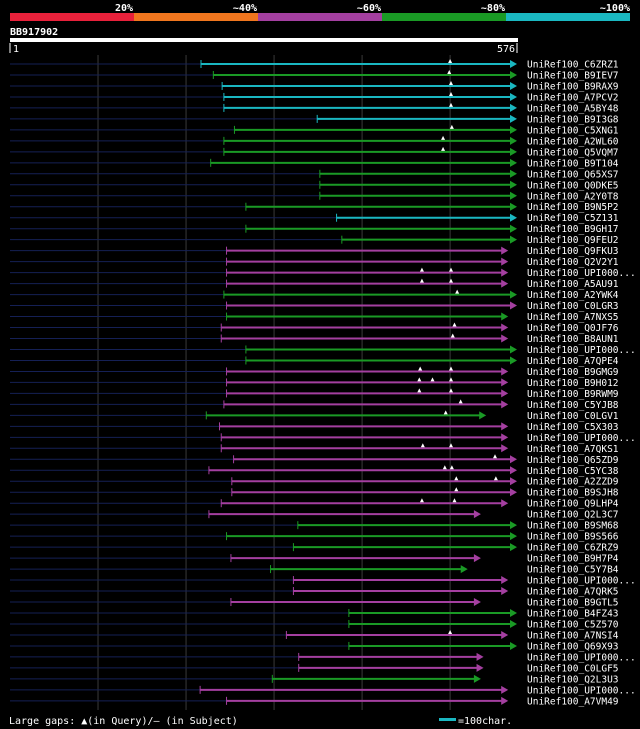 This screenshot has height=729, width=640. What do you see at coordinates (573, 174) in the screenshot?
I see `hit-id-label: UniRef100_Q65XS7` at bounding box center [573, 174].